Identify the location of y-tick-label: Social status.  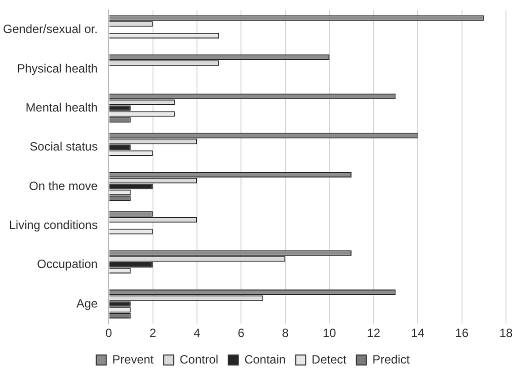
(64, 147).